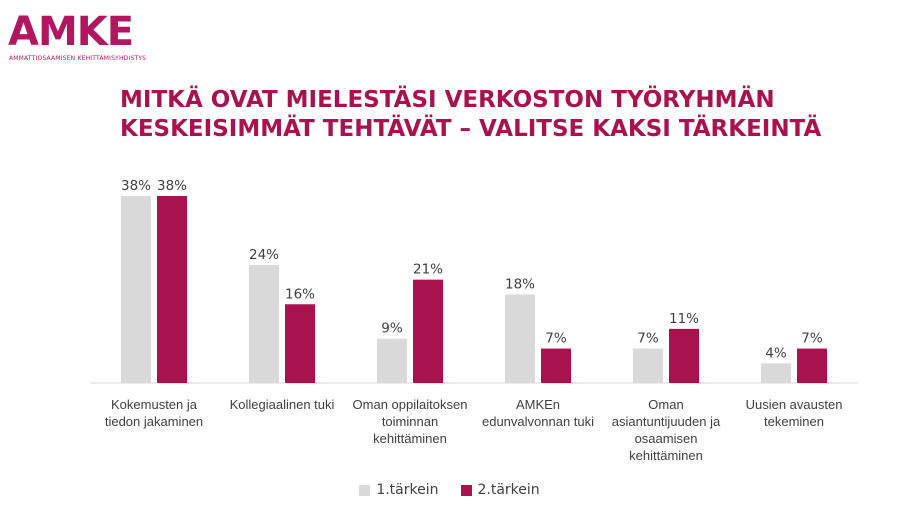 Image resolution: width=899 pixels, height=524 pixels. Describe the element at coordinates (136, 186) in the screenshot. I see `data-label-series-1-cat-1: 38%` at that location.